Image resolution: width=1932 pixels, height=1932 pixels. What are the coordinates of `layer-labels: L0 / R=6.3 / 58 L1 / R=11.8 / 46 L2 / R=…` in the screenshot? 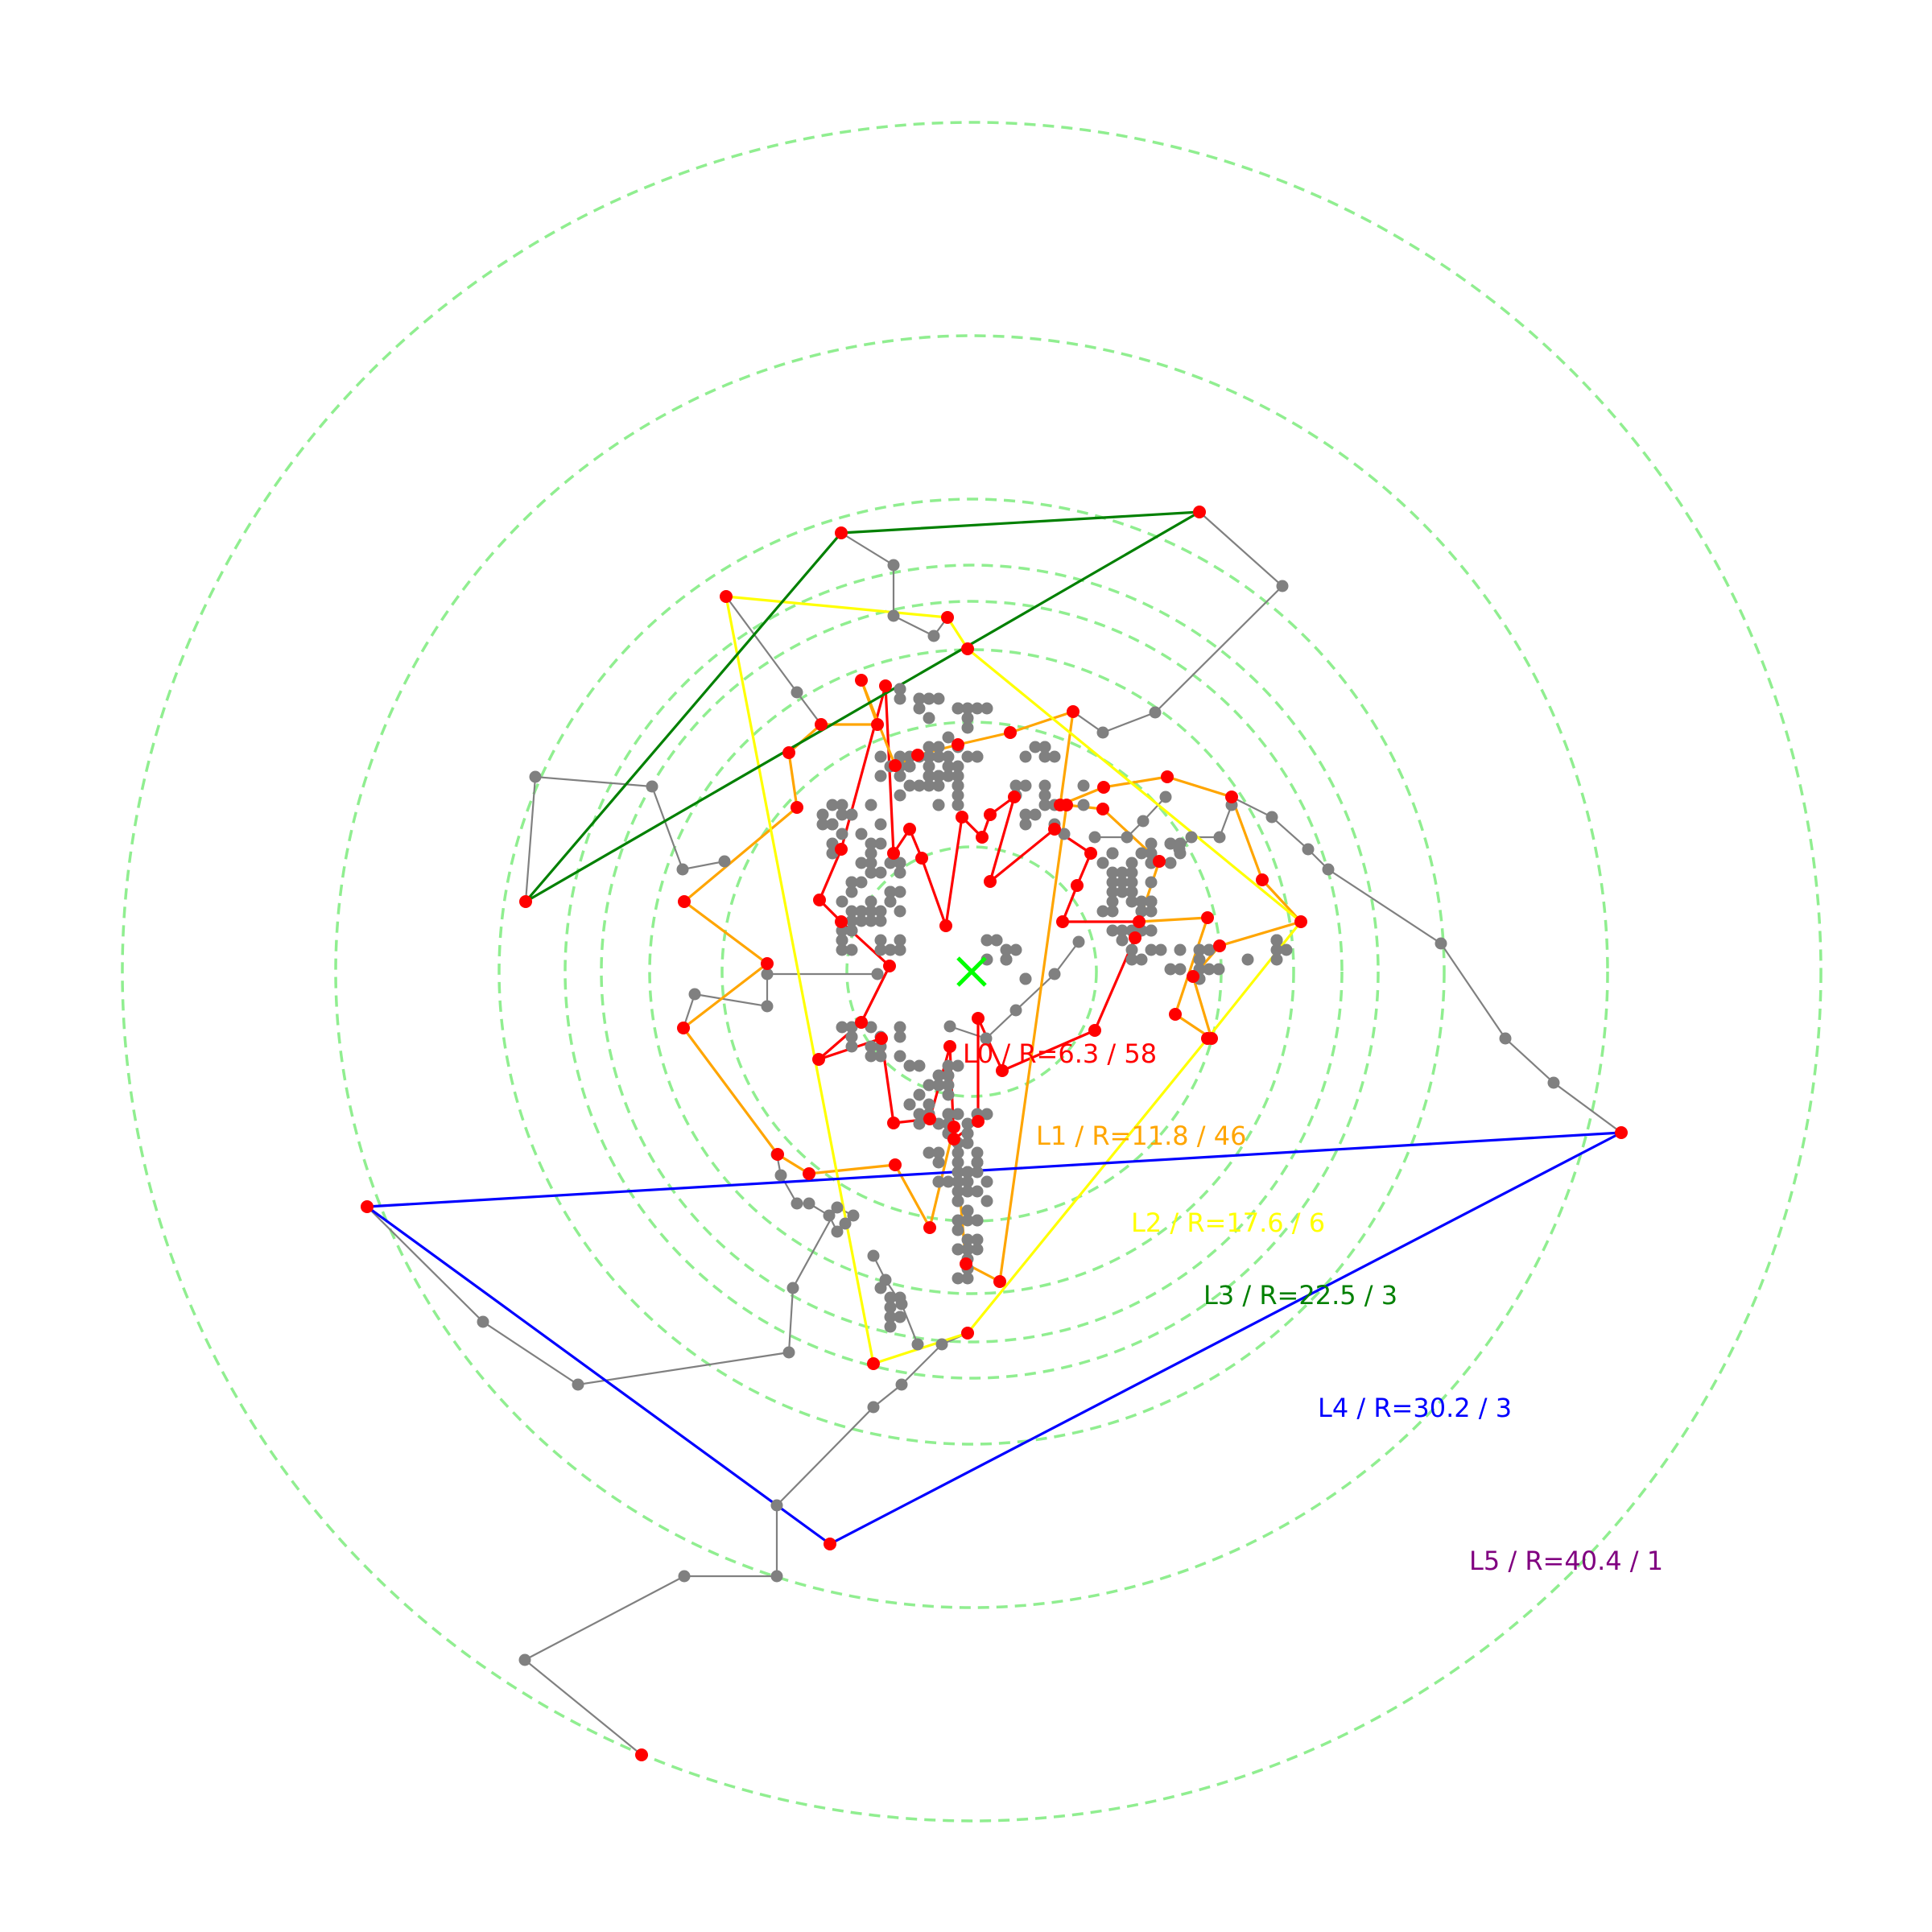 It's located at (1313, 1307).